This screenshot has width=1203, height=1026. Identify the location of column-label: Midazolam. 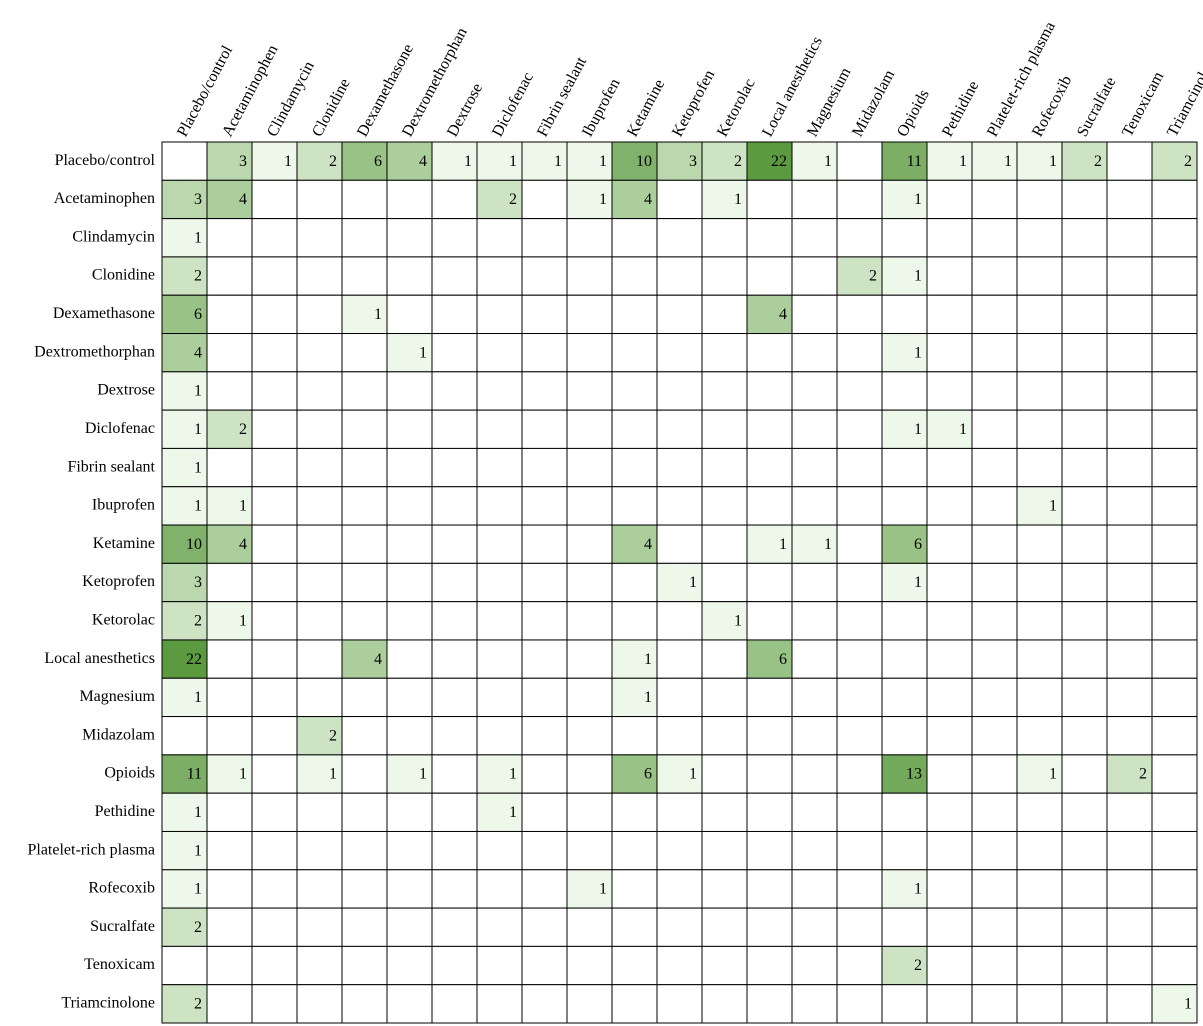
(873, 103).